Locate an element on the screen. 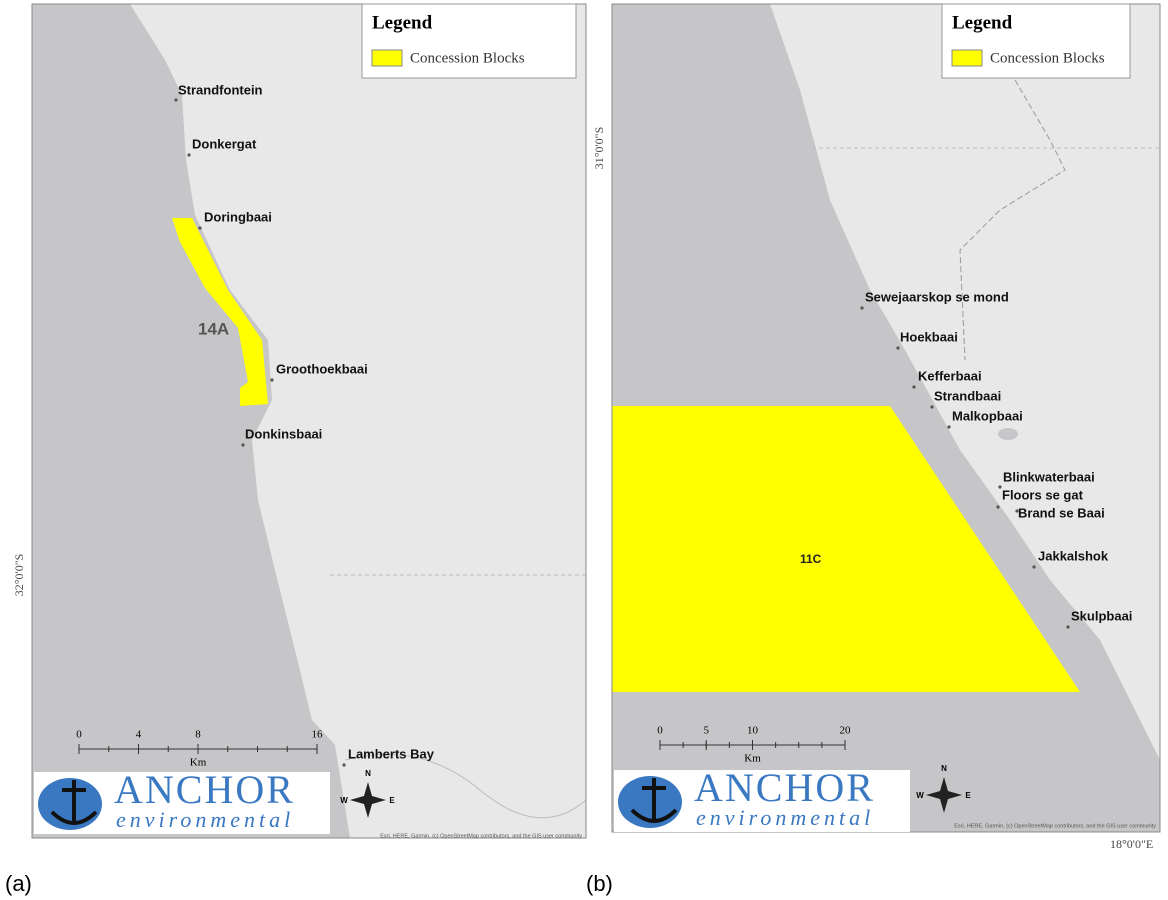 The width and height of the screenshot is (1168, 900). place-label: Blinkwaterbaai is located at coordinates (1049, 476).